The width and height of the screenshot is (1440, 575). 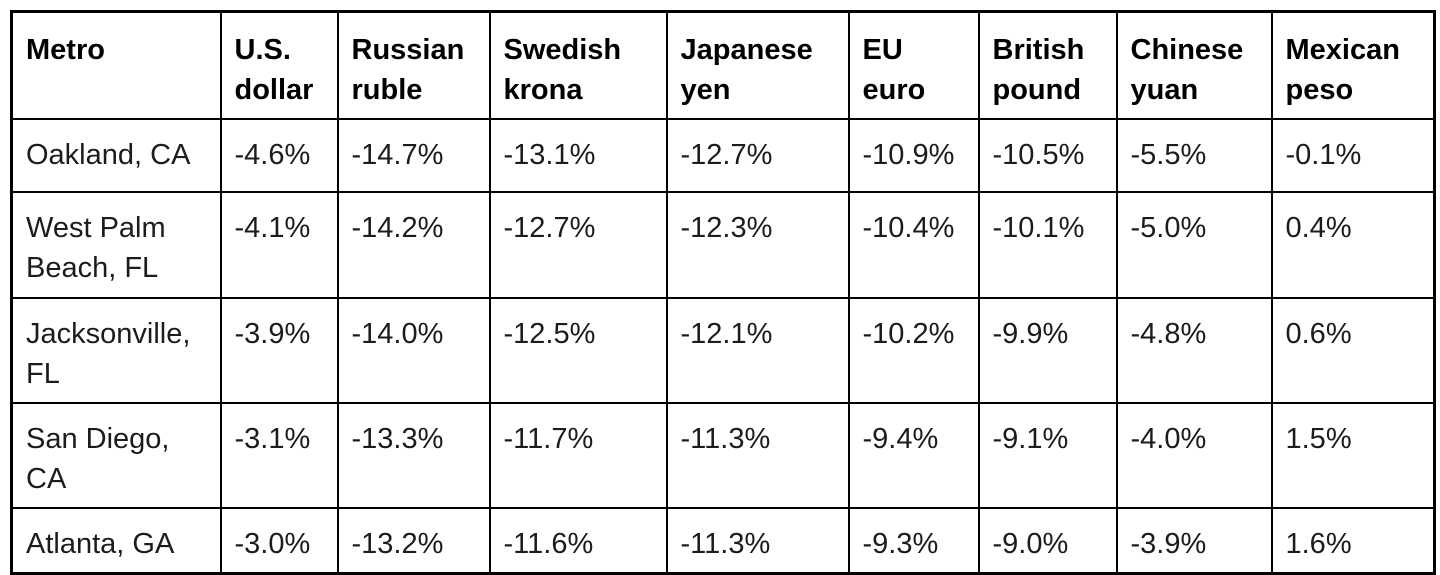 I want to click on column-header-british-pound: British pound, so click(x=1047, y=65).